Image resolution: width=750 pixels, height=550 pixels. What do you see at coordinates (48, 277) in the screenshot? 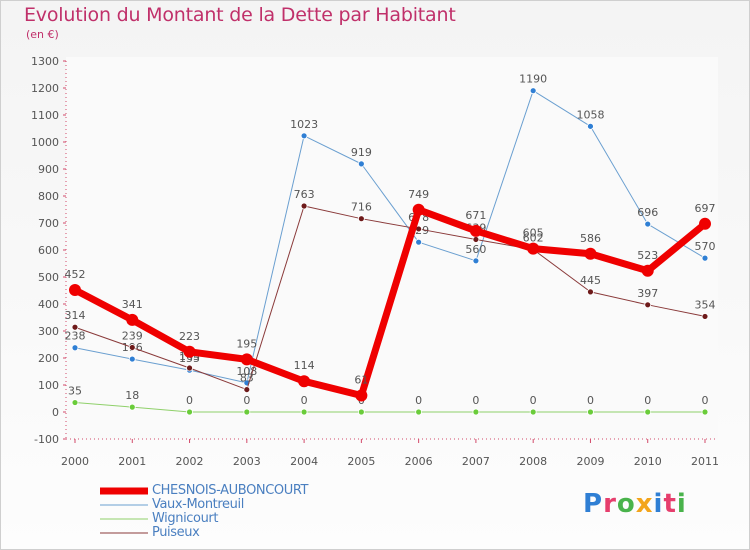
I see `y-tick-label: 500` at bounding box center [48, 277].